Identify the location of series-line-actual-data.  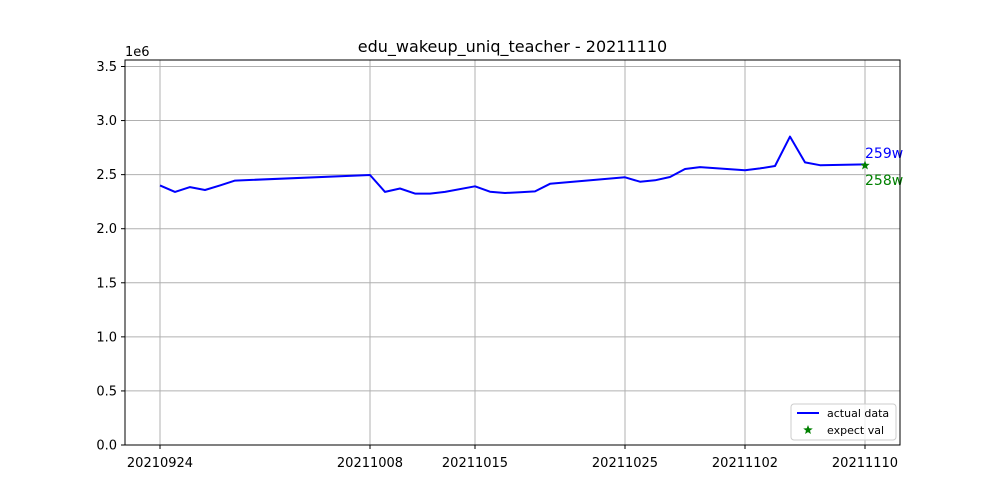
(512, 165).